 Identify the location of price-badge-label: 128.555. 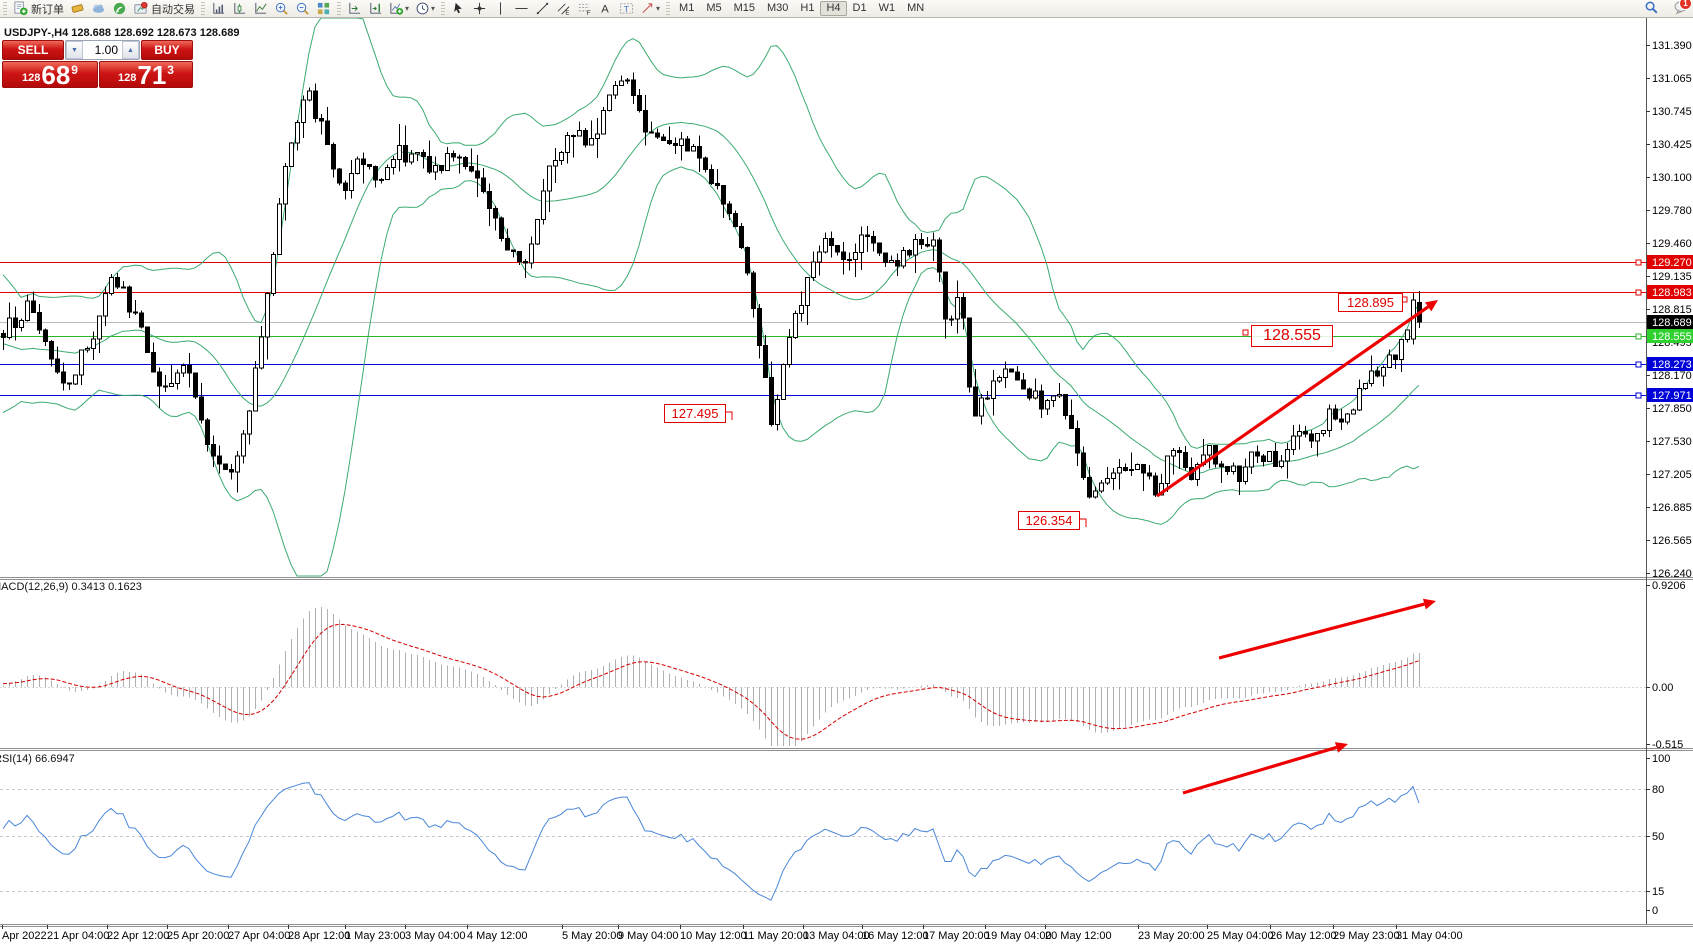
(1672, 337).